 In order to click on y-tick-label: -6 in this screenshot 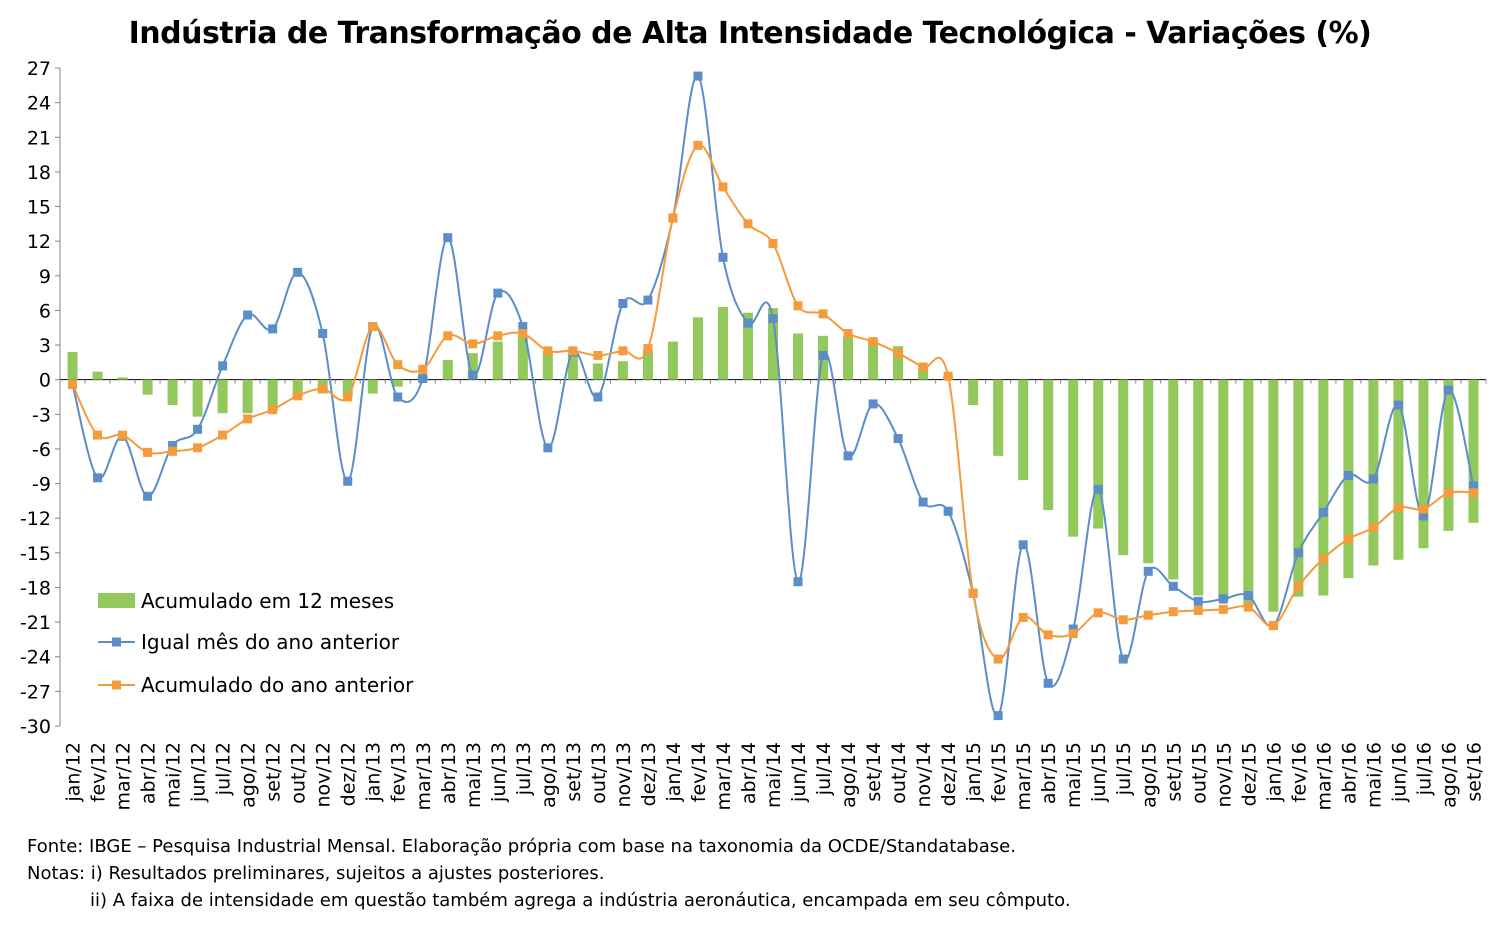, I will do `click(41, 450)`.